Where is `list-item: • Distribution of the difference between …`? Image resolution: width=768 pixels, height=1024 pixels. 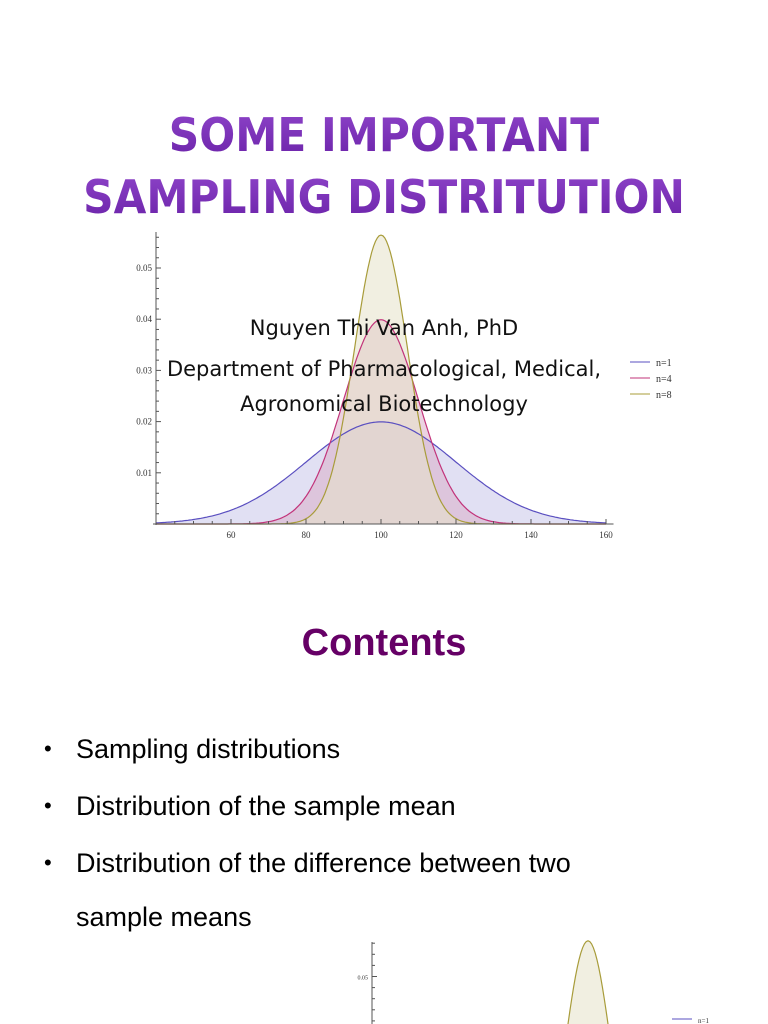
list-item: • Distribution of the difference between … is located at coordinates (384, 890).